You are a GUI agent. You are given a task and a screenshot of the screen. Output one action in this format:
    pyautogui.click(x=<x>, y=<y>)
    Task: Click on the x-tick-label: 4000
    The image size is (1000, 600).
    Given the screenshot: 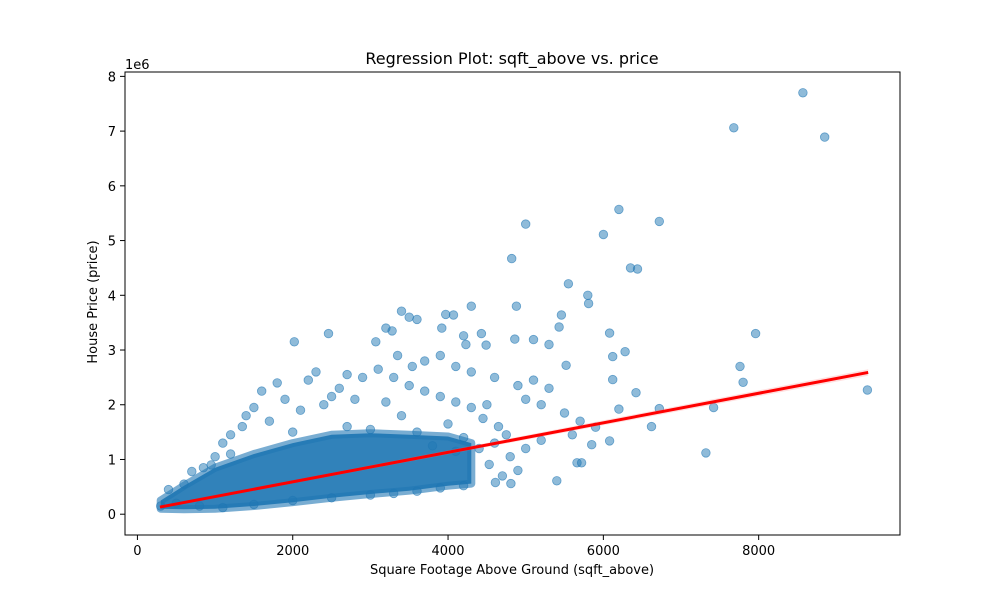 What is the action you would take?
    pyautogui.click(x=447, y=551)
    